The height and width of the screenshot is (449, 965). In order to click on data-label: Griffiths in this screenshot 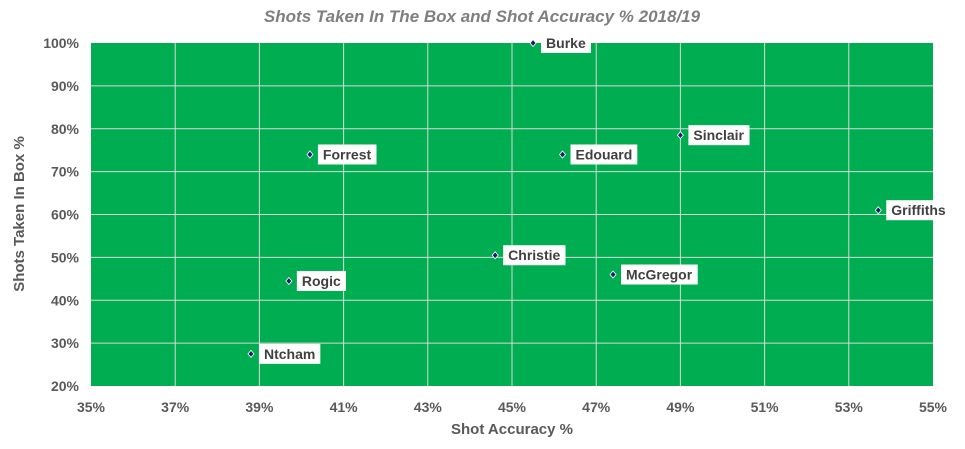, I will do `click(918, 210)`.